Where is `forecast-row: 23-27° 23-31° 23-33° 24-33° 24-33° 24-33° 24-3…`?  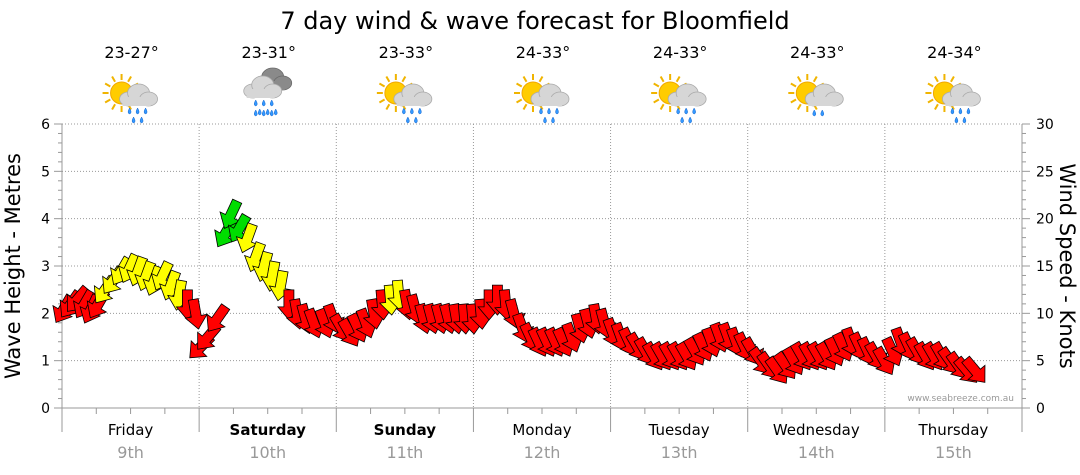 forecast-row: 23-27° 23-31° 23-33° 24-33° 24-33° 24-33° 24-3… is located at coordinates (542, 83).